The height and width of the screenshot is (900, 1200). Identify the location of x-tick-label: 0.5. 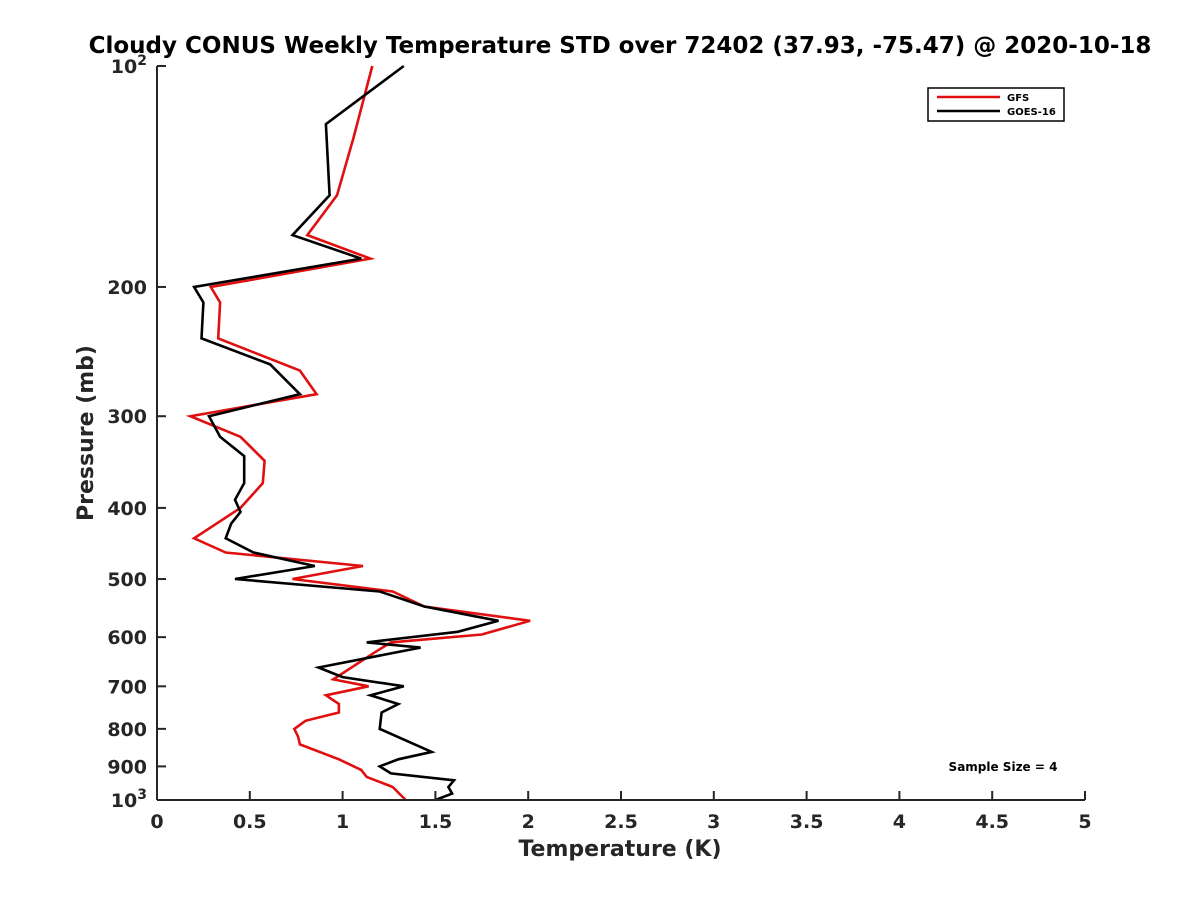
(250, 822).